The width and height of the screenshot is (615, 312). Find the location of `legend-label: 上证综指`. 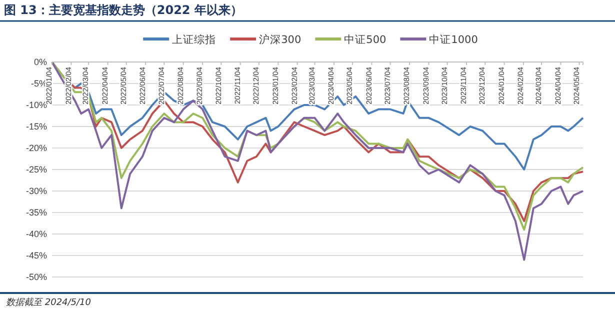

legend-label: 上证综指 is located at coordinates (194, 39).